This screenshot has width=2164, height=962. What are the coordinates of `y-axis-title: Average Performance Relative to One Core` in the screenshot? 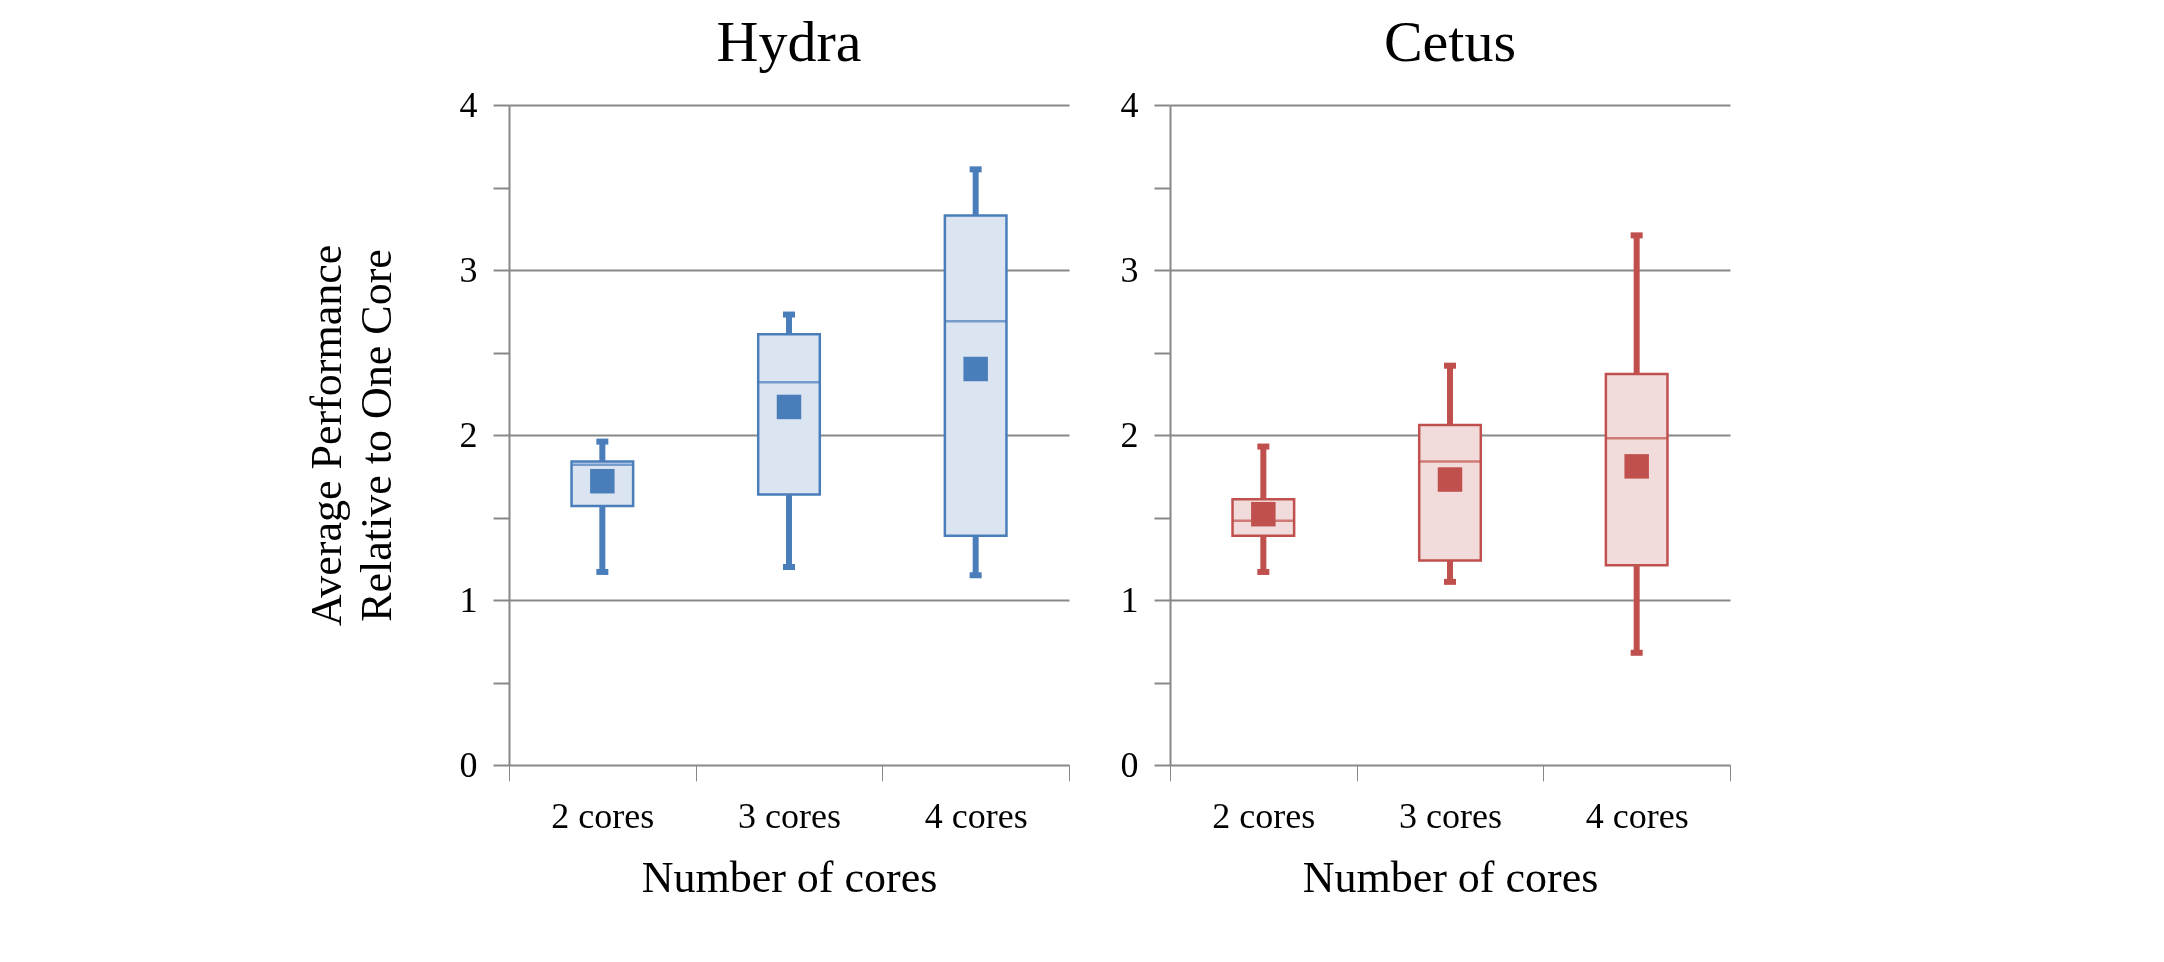 It's located at (351, 435).